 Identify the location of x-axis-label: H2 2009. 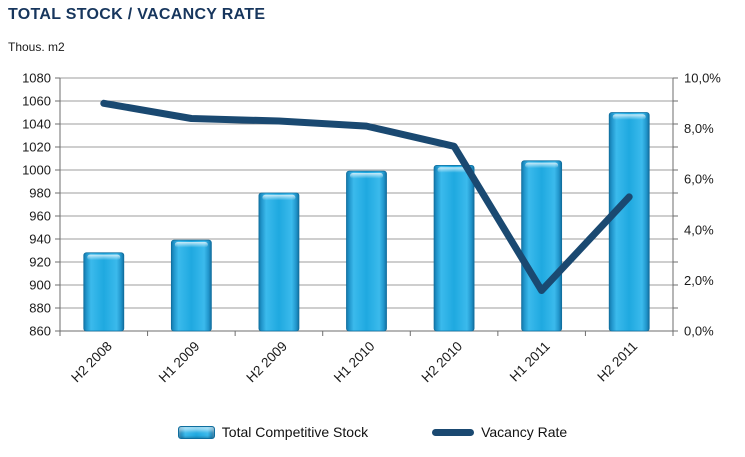
(266, 362).